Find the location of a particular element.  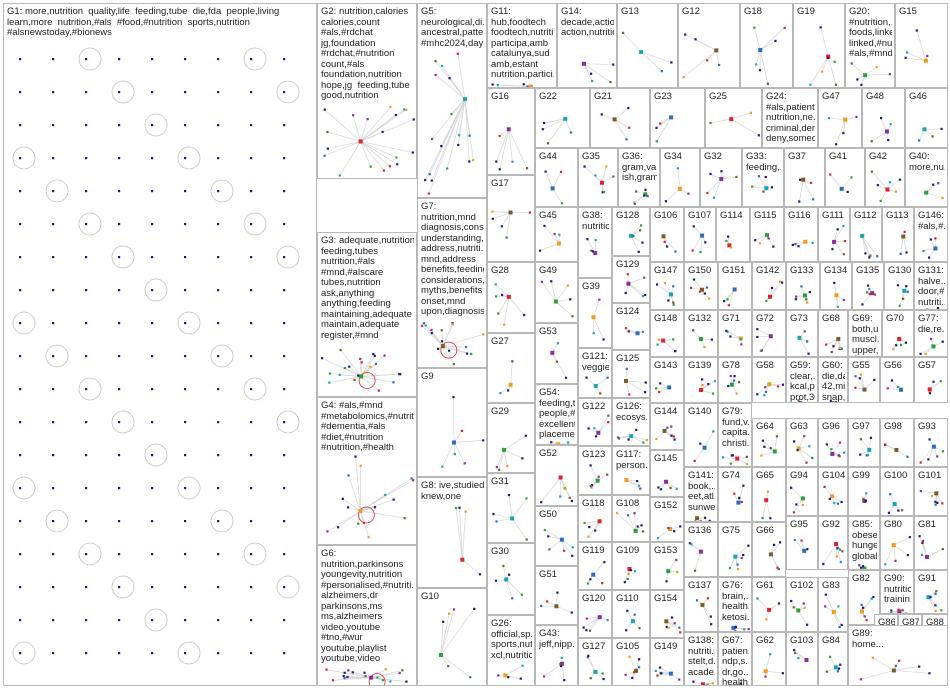

group-box-g66: G66 is located at coordinates (769, 549).